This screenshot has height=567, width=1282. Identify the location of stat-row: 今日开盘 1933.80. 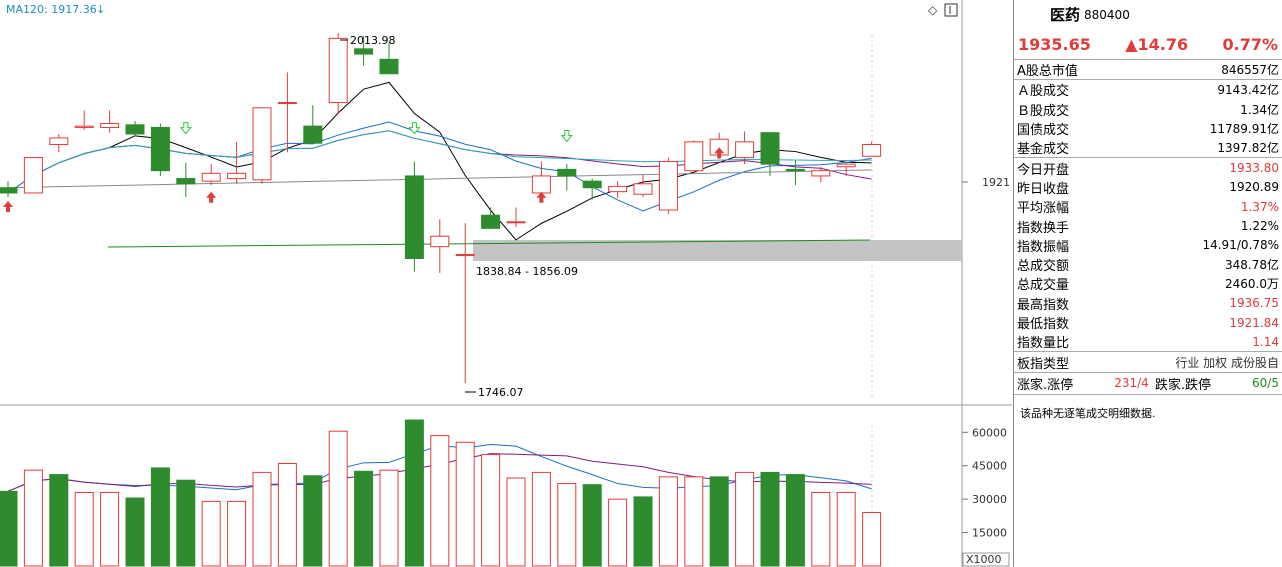
(1148, 168).